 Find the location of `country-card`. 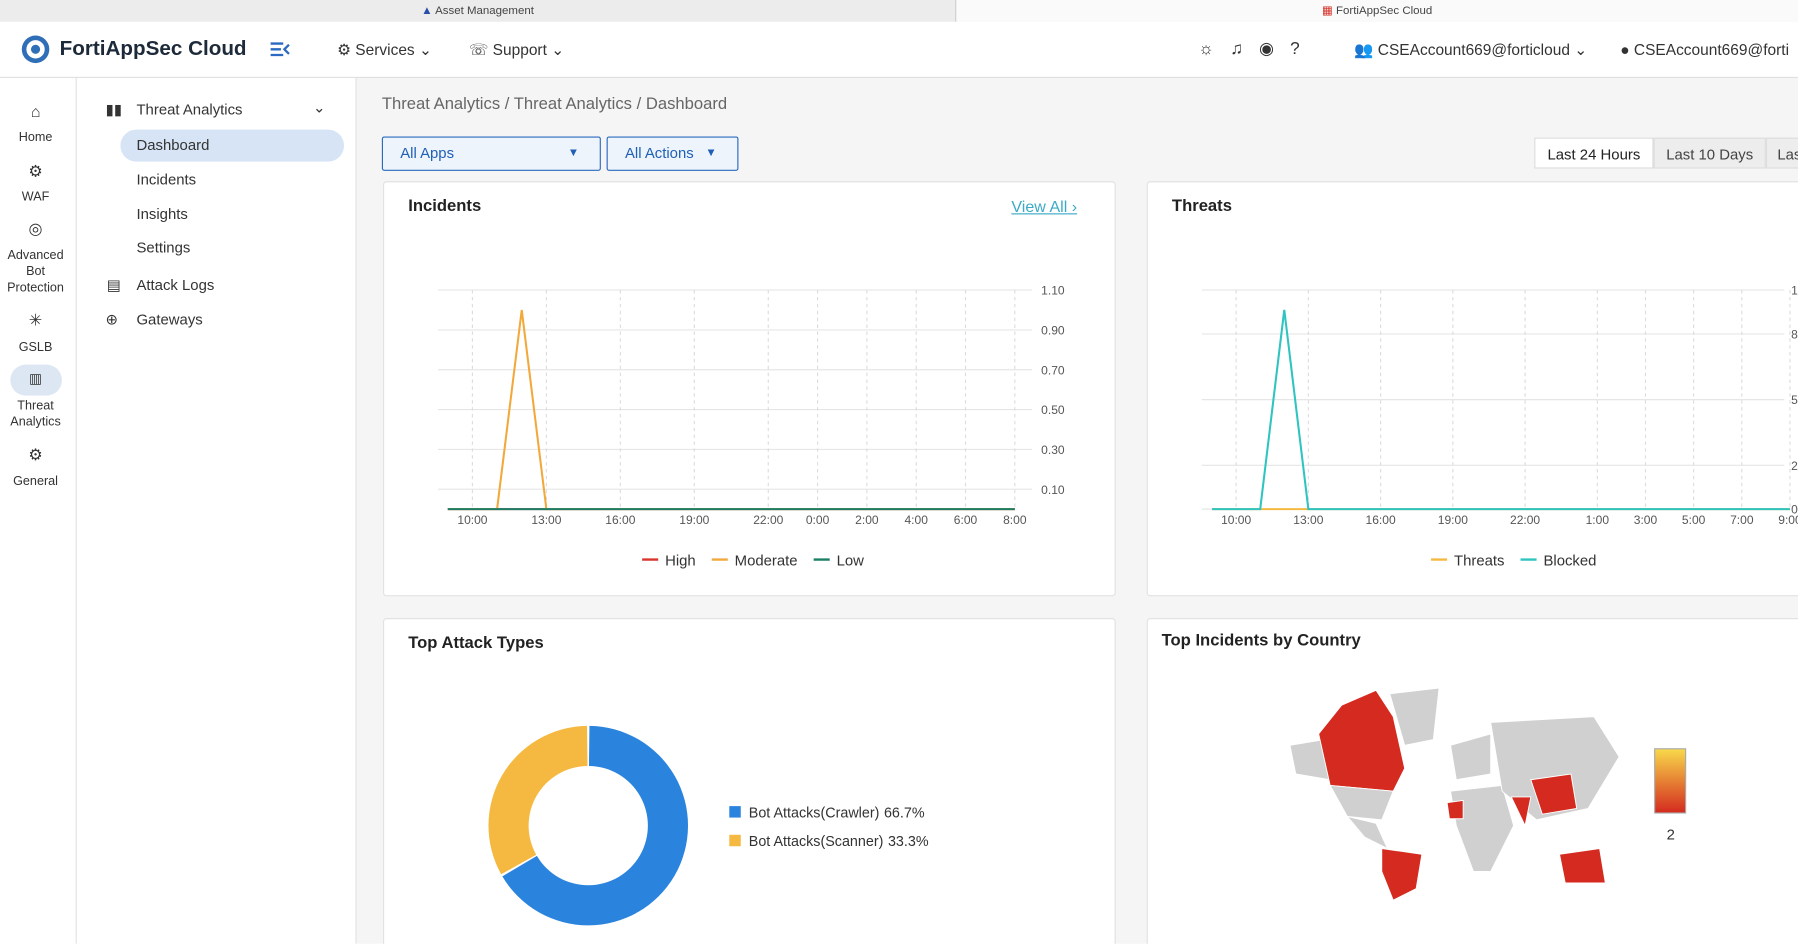

country-card is located at coordinates (1472, 781).